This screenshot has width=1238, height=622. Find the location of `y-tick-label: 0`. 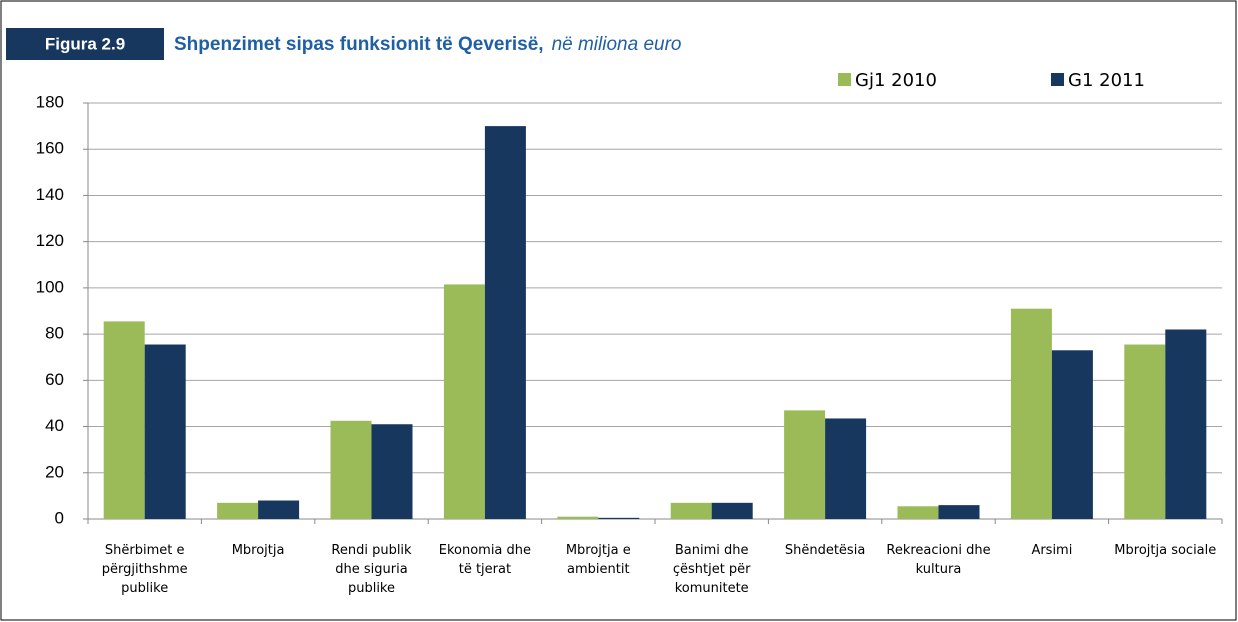

y-tick-label: 0 is located at coordinates (59, 517).